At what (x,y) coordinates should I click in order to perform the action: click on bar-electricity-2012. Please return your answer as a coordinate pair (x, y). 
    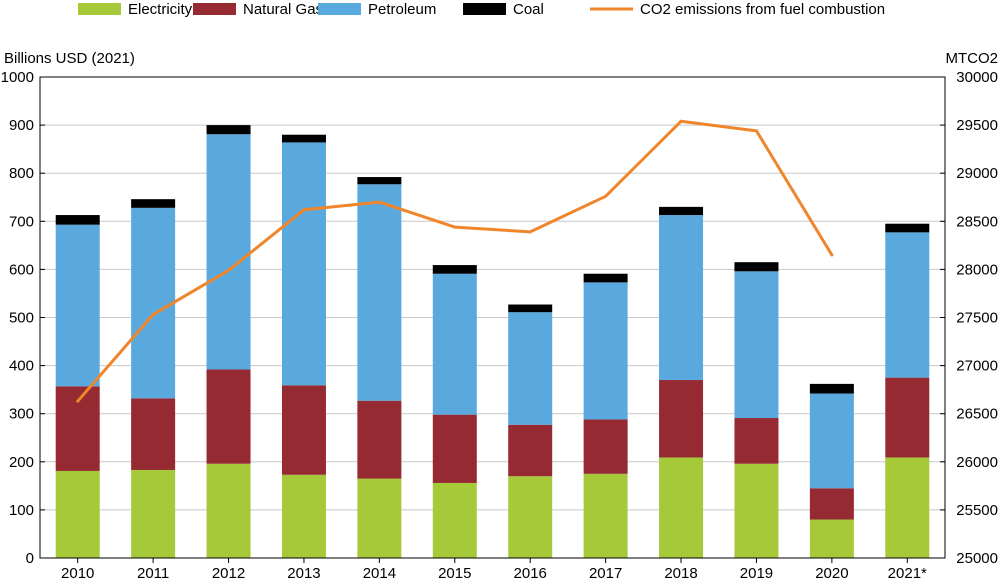
    Looking at the image, I should click on (228, 510).